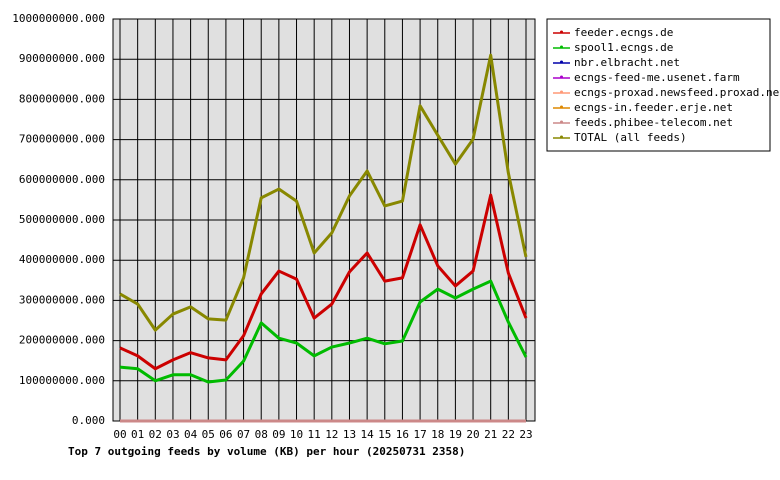 This screenshot has width=780, height=480. I want to click on x-tick-label: 14, so click(368, 434).